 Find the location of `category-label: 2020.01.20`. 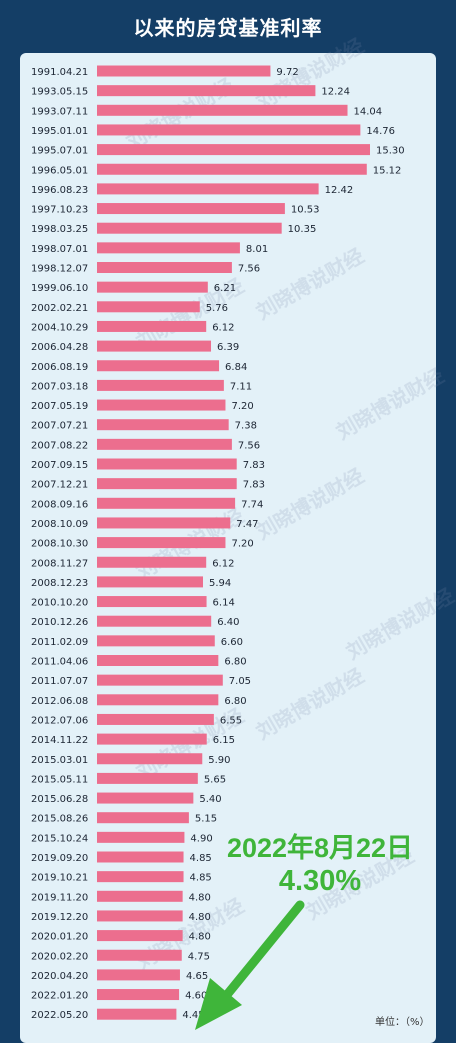

category-label: 2020.01.20 is located at coordinates (59, 937).